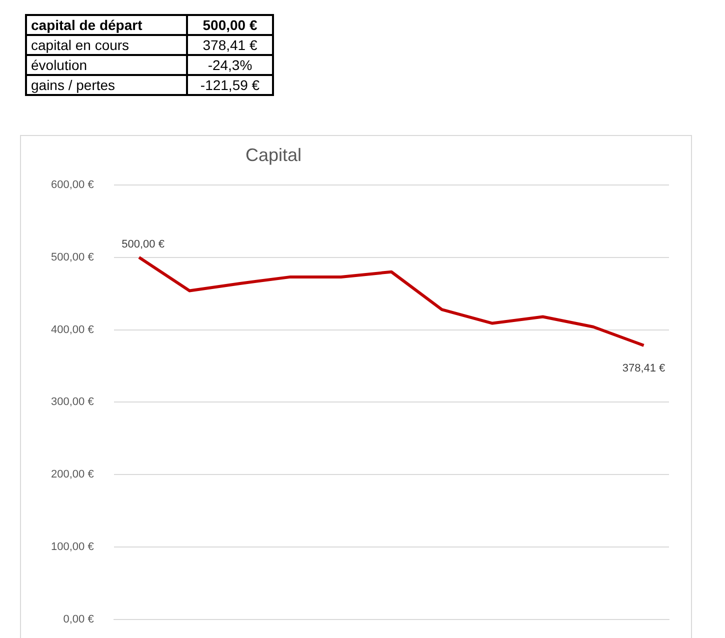 This screenshot has width=725, height=638. I want to click on y-tick-label: 0,00 €, so click(78, 619).